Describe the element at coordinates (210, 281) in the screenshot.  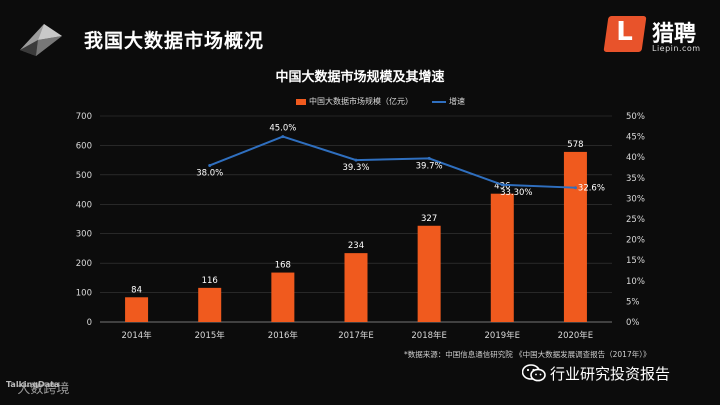
I see `bar-value-label: 116` at that location.